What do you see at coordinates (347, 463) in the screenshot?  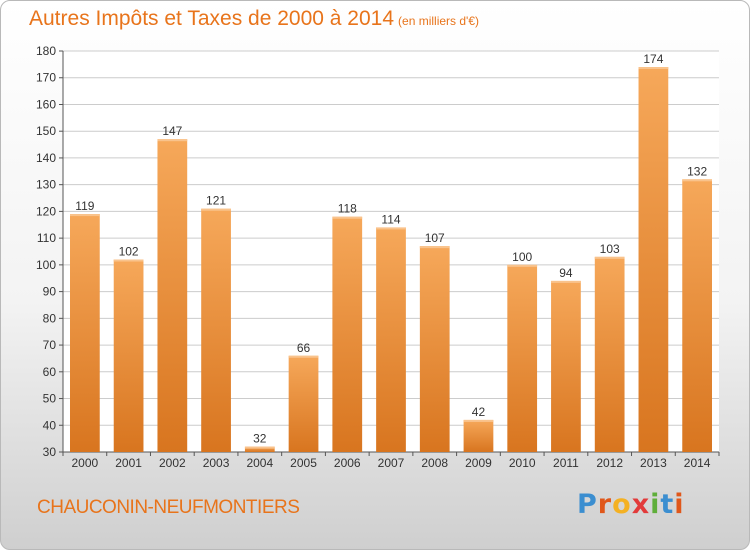 I see `x-tick-label: 2006` at bounding box center [347, 463].